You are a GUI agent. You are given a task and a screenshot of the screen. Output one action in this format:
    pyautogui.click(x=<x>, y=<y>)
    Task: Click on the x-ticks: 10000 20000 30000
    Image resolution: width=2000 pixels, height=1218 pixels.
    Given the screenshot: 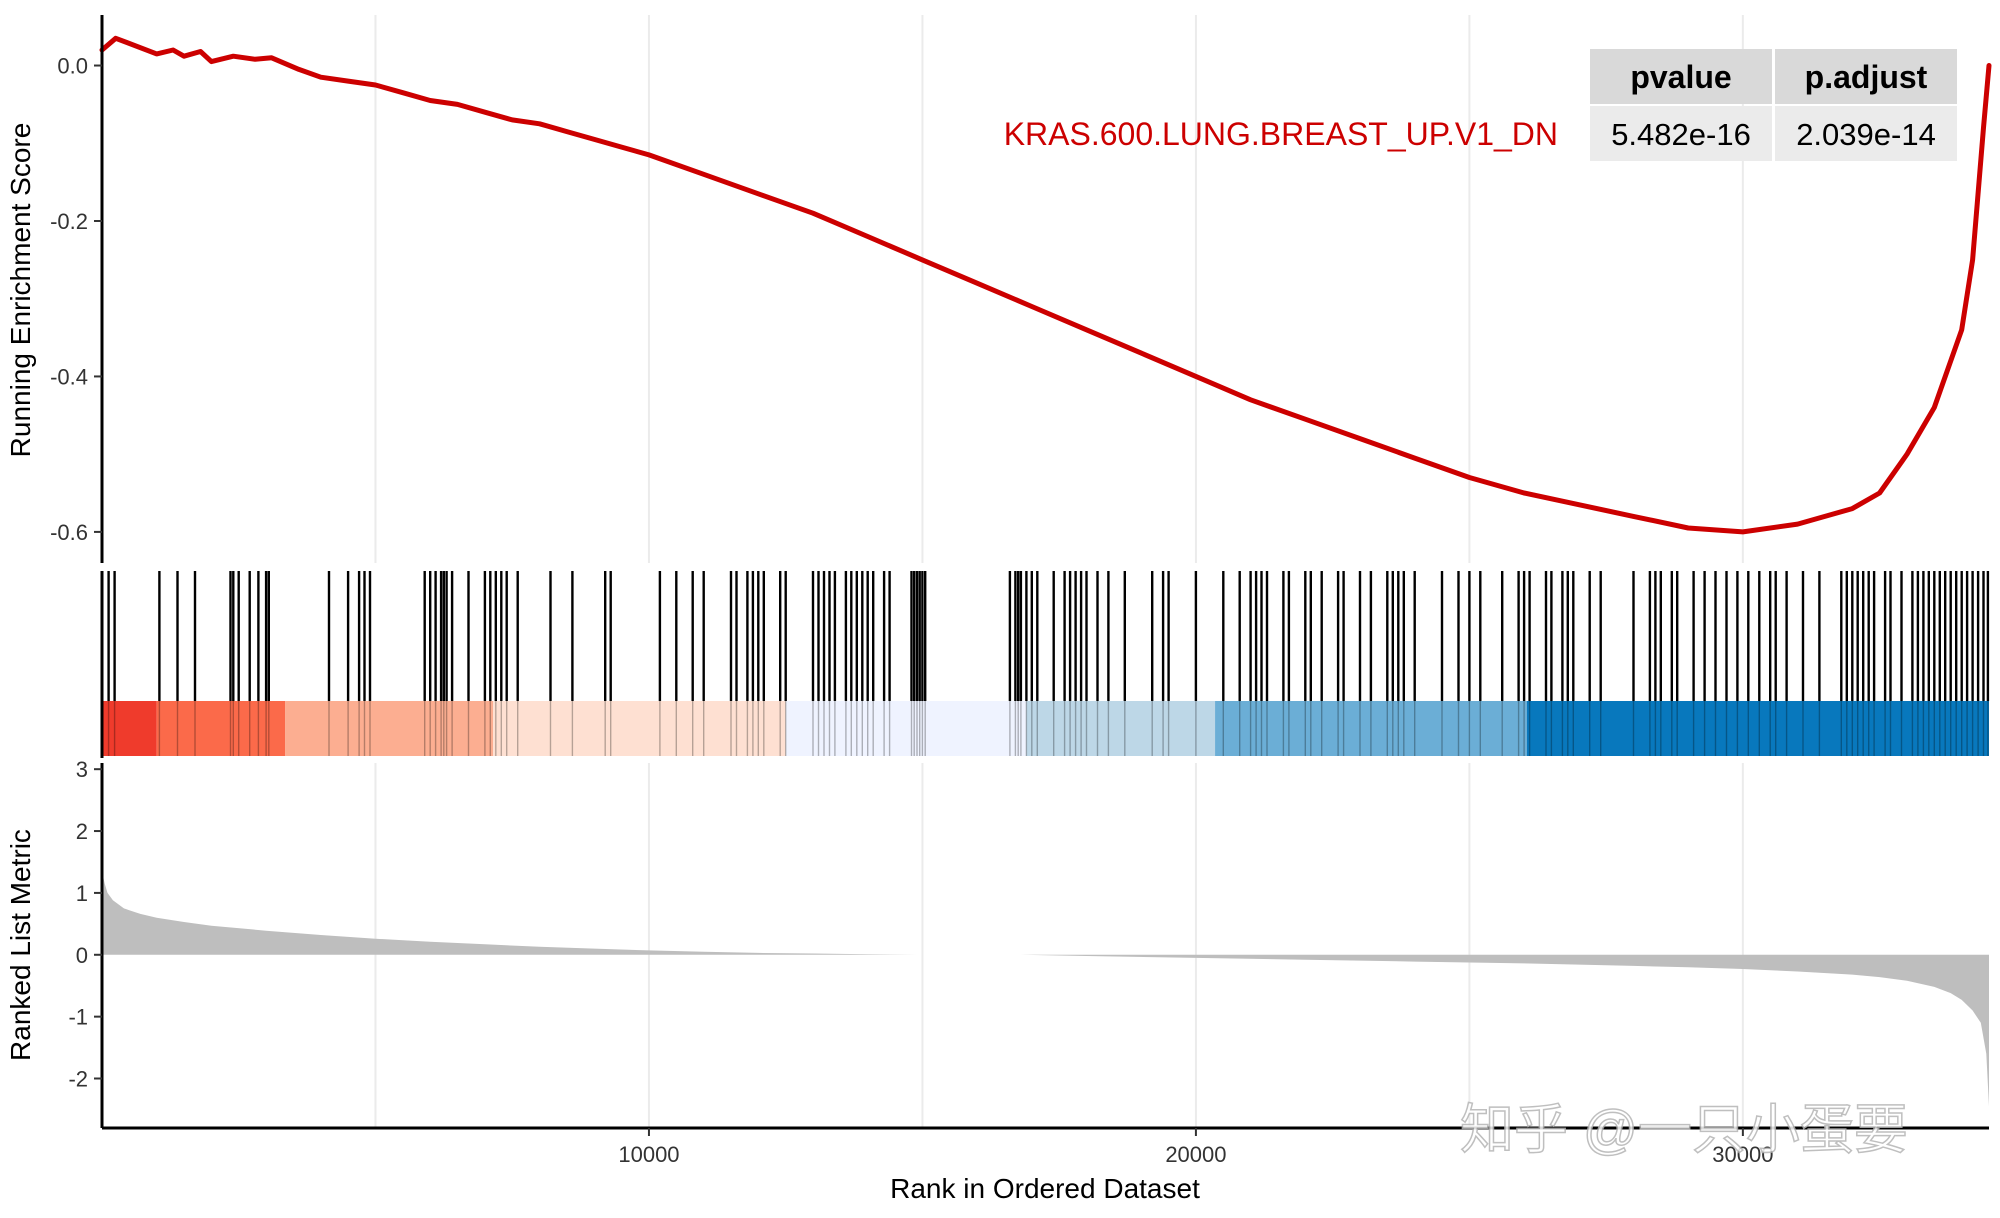 What is the action you would take?
    pyautogui.click(x=1195, y=1147)
    